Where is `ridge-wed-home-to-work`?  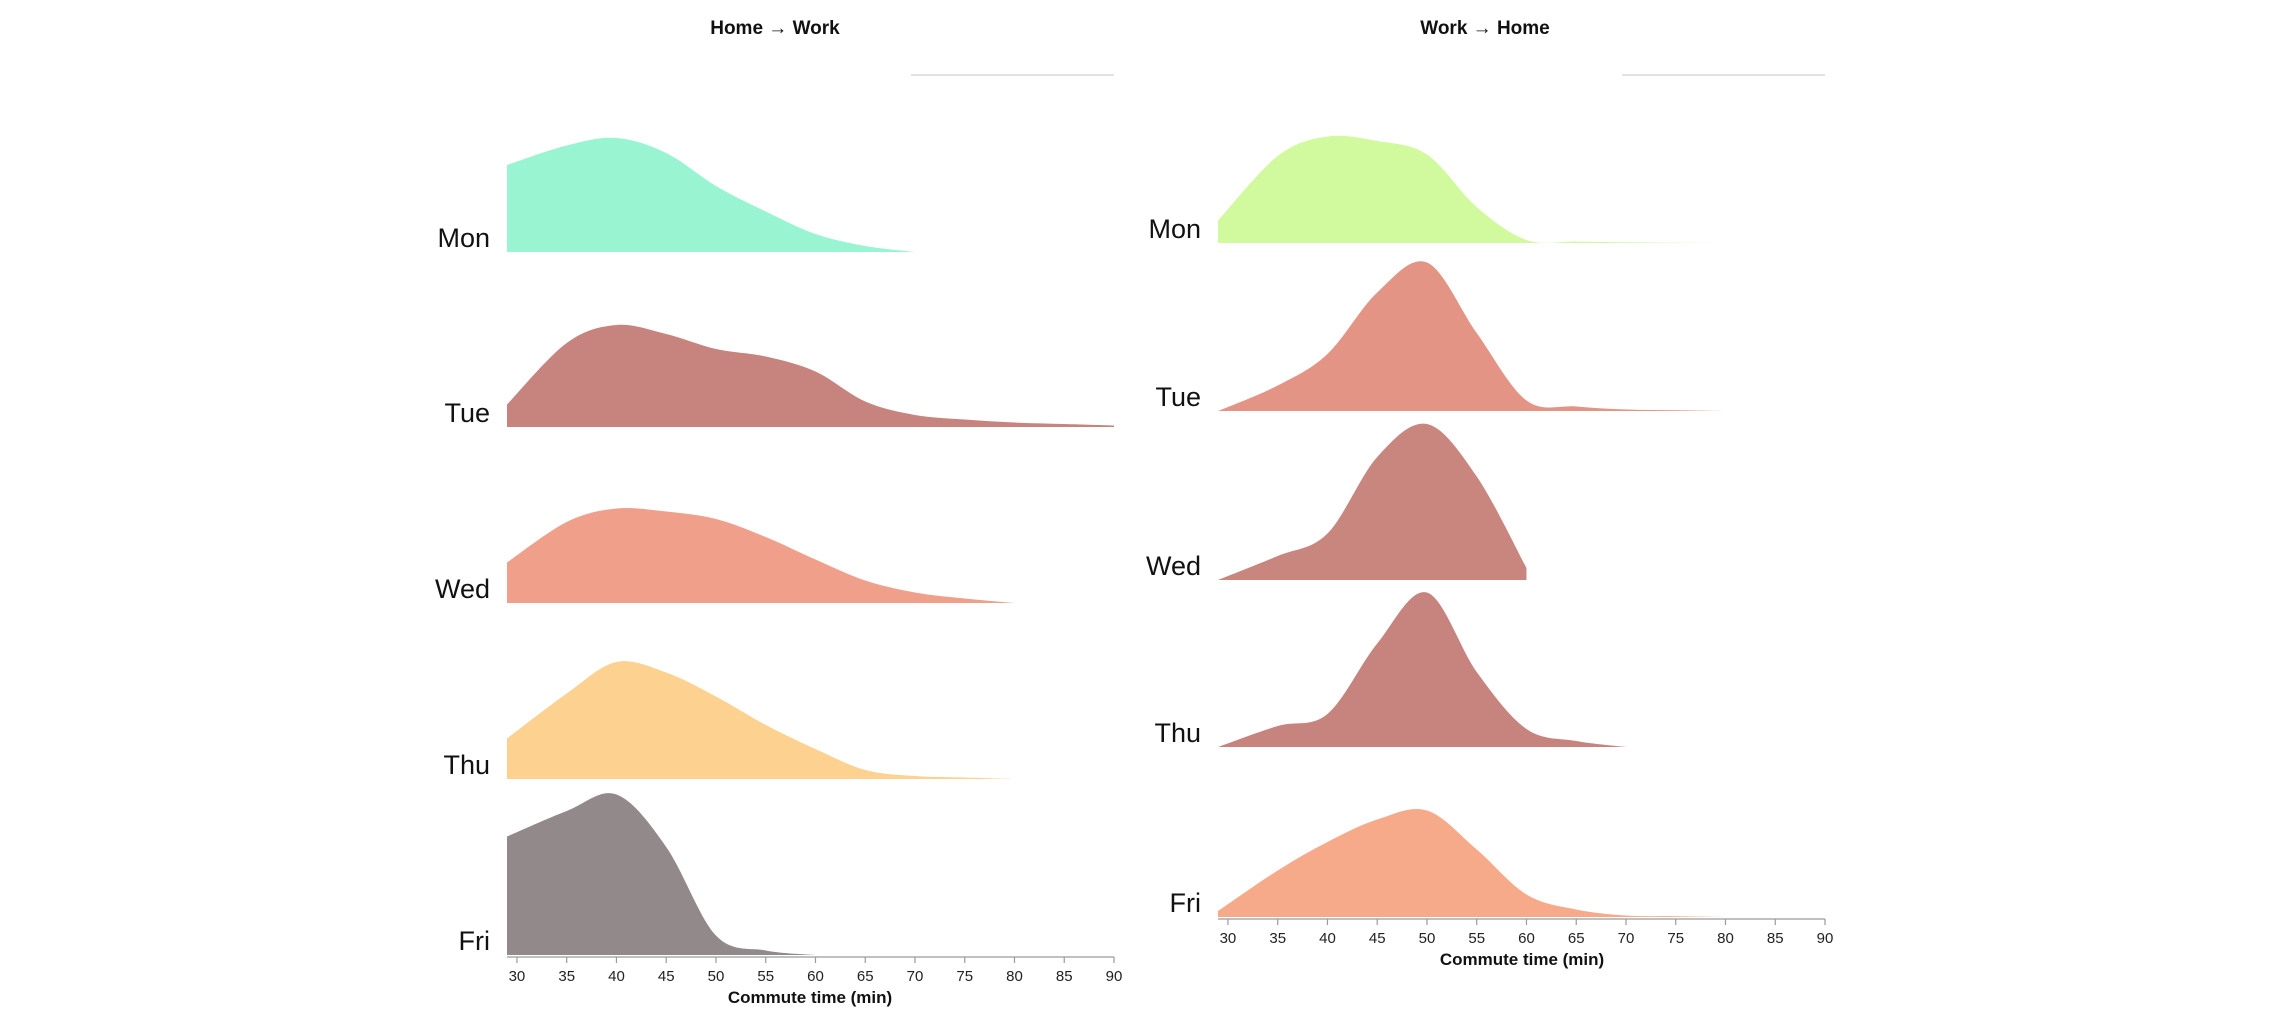 ridge-wed-home-to-work is located at coordinates (761, 555).